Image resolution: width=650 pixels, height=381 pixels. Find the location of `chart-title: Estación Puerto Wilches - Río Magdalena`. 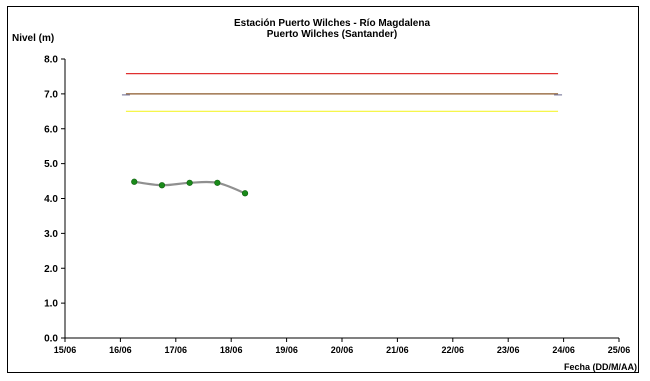

chart-title: Estación Puerto Wilches - Río Magdalena is located at coordinates (332, 23).